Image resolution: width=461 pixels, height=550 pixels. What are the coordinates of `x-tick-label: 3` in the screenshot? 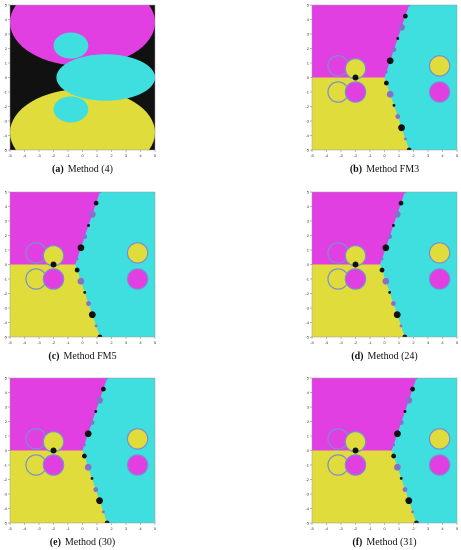 It's located at (126, 155).